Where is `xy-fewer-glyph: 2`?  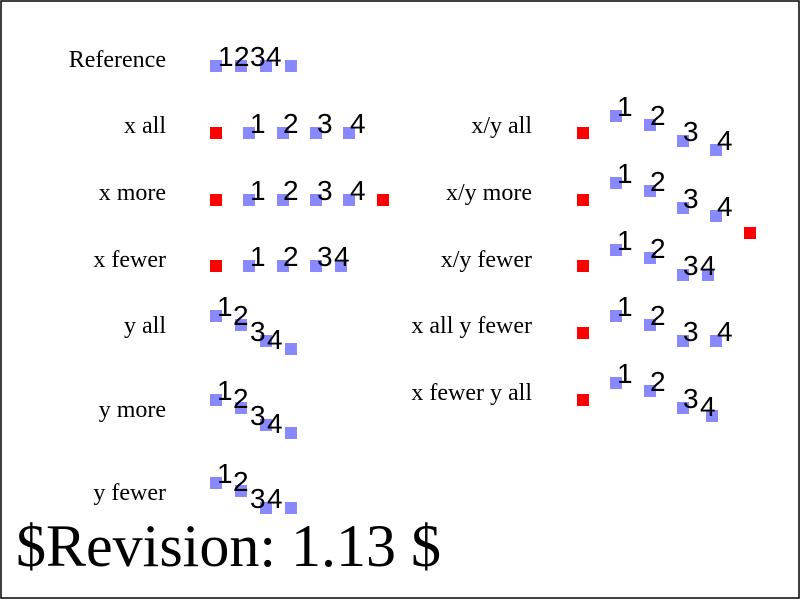
xy-fewer-glyph: 2 is located at coordinates (658, 248).